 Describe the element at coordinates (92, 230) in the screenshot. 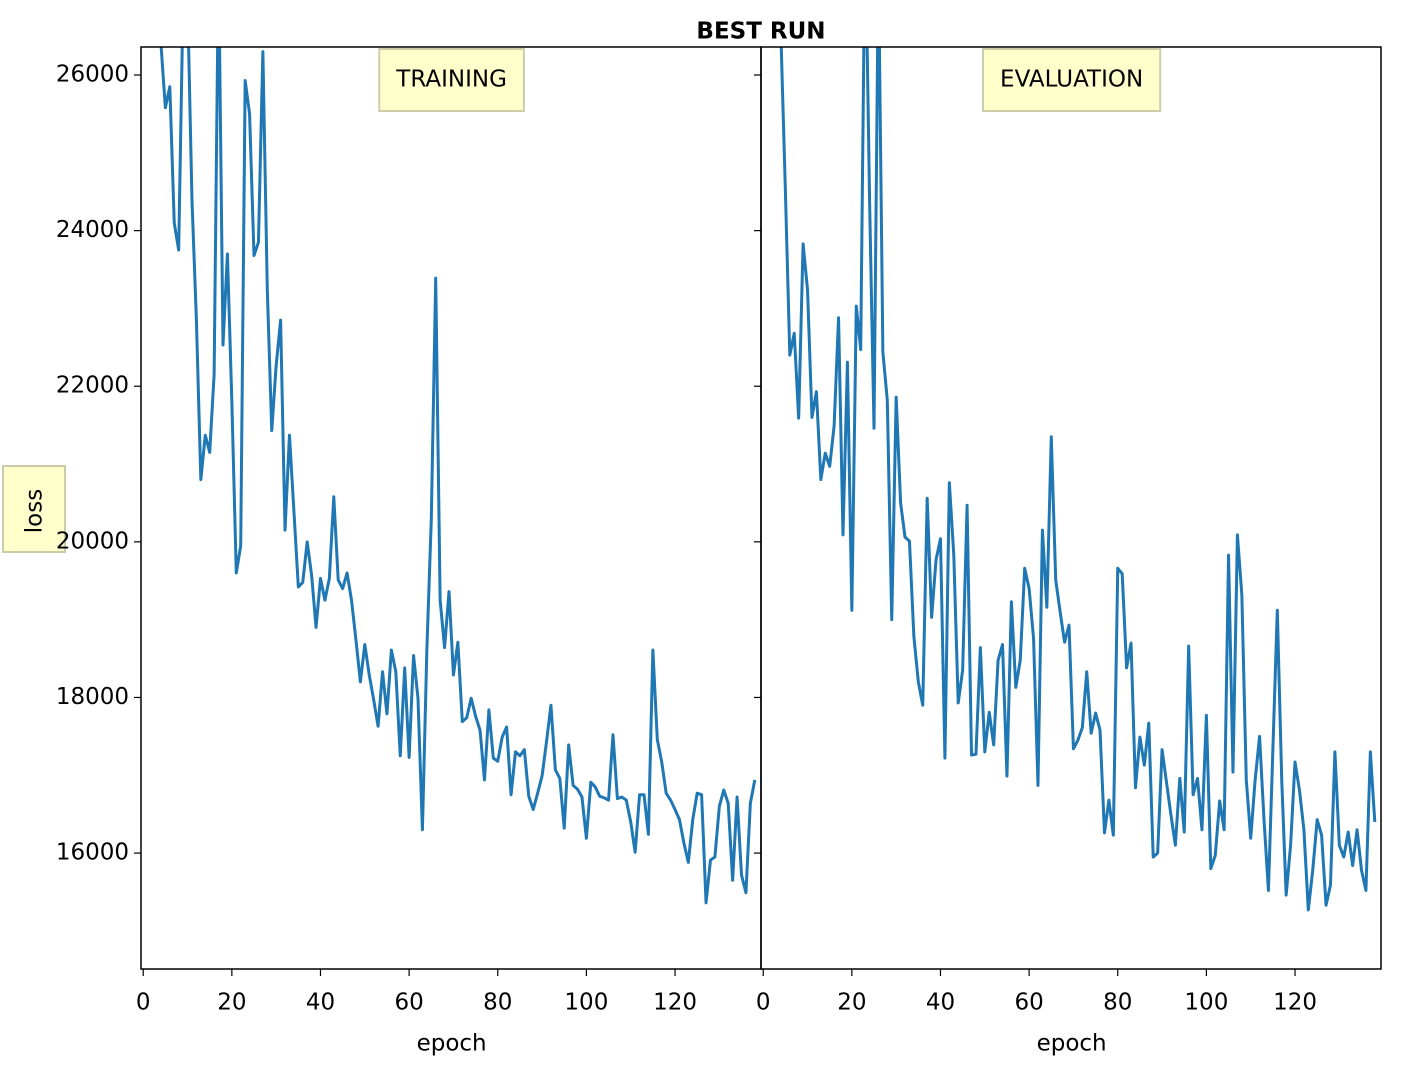

I see `y-tick-label: 24000` at that location.